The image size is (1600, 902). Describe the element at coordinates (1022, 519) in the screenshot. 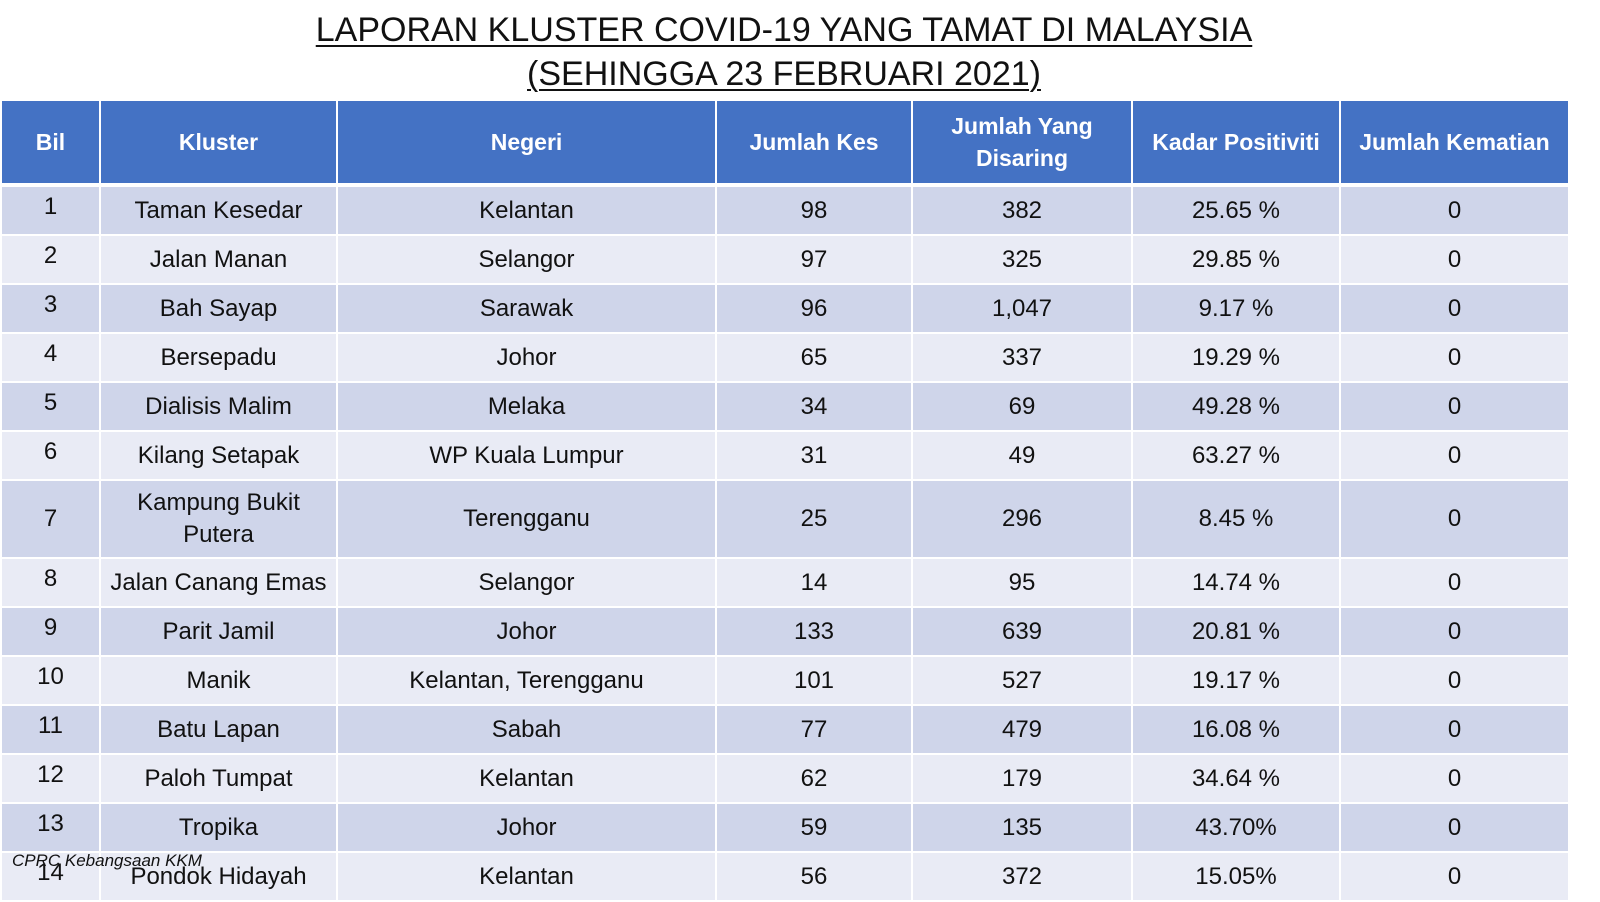

I see `cell-jumlah-disaring: 296` at that location.